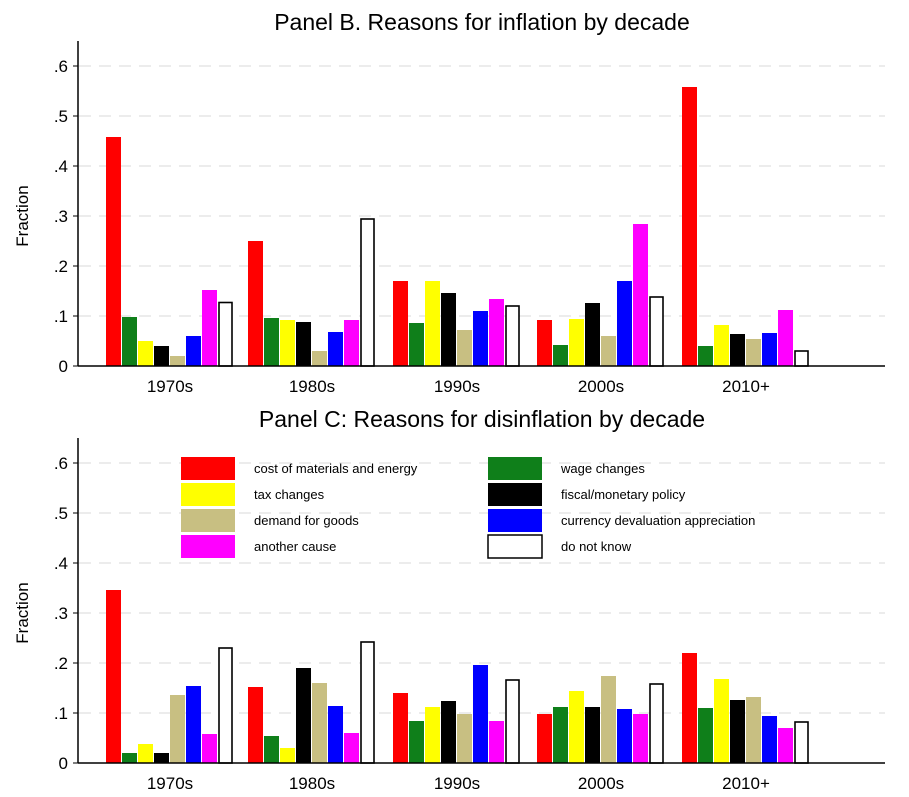 This screenshot has width=909, height=797. I want to click on legend-label: currency devaluation appreciation, so click(658, 520).